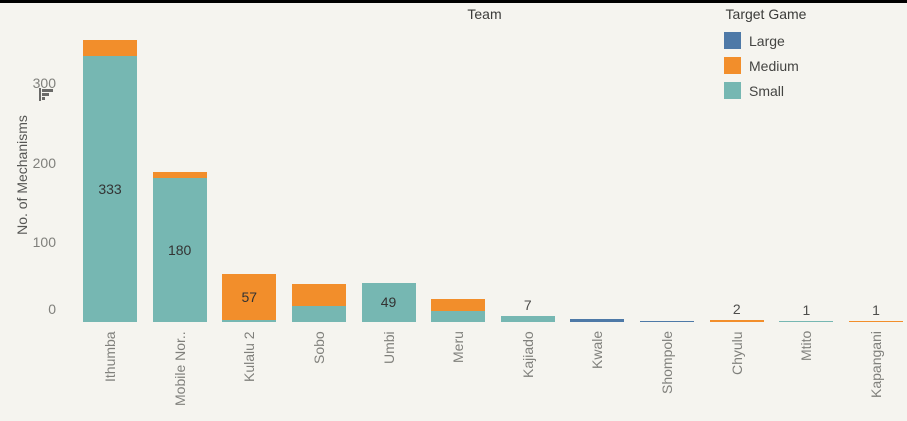 This screenshot has width=907, height=421. Describe the element at coordinates (527, 354) in the screenshot. I see `x-axis-label-kajiado: Kajiado` at that location.